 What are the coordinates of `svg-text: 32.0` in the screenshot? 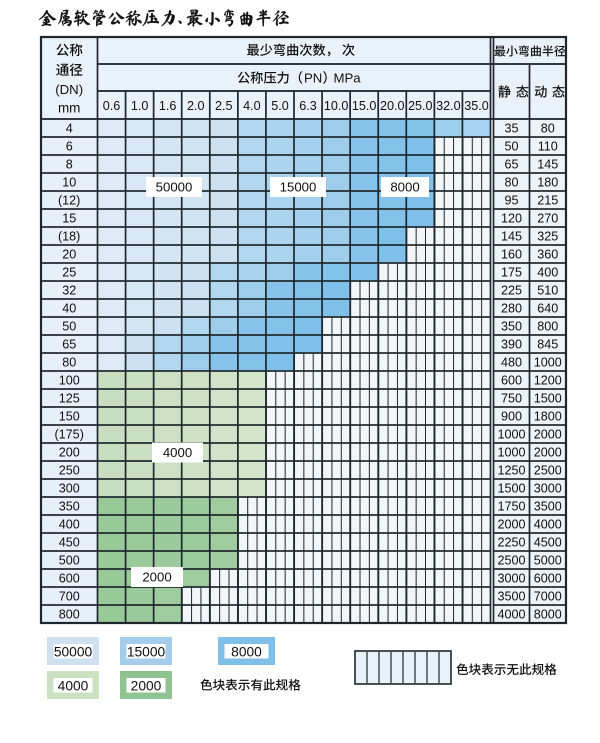 It's located at (448, 106).